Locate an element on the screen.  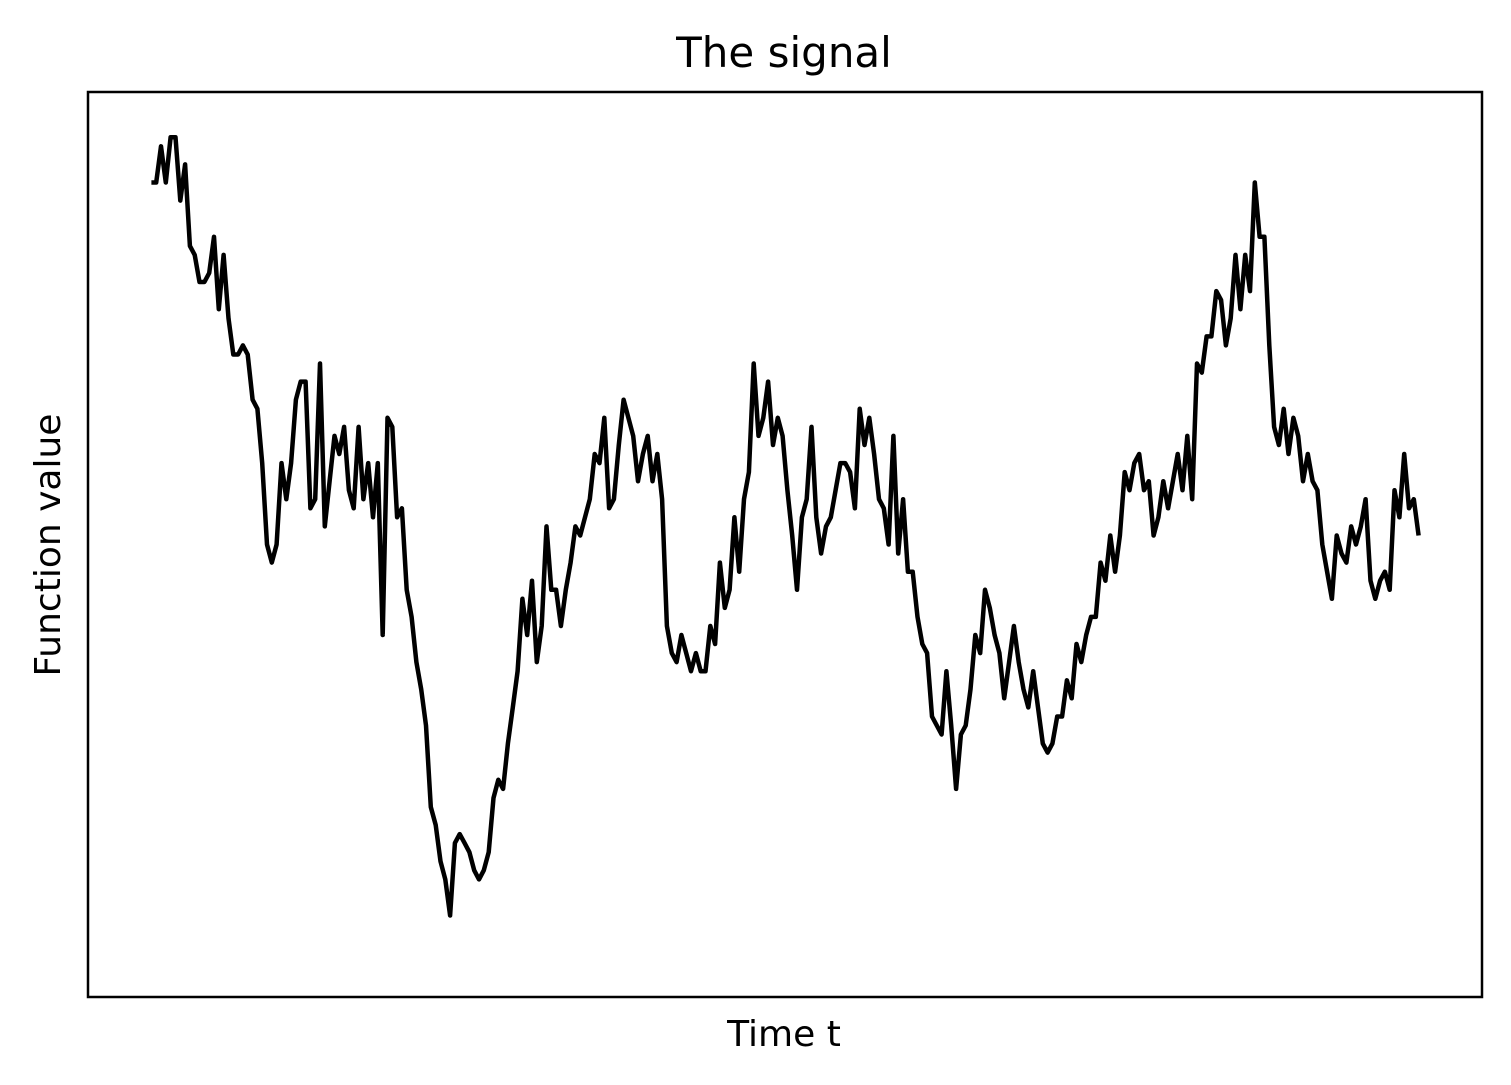
y-axis-label: Function value is located at coordinates (48, 545).